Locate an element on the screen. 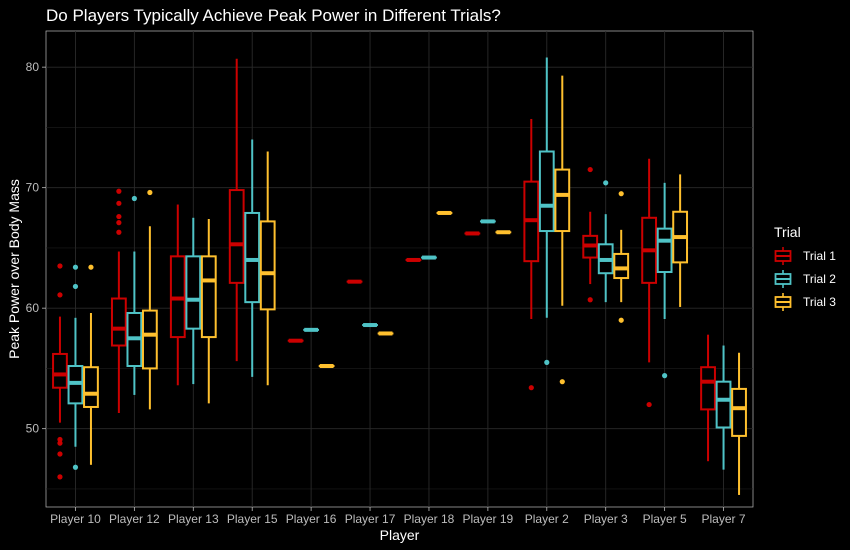 Image resolution: width=850 pixels, height=550 pixels. y-axis-ticks: 50 60 70 80 is located at coordinates (36, 248).